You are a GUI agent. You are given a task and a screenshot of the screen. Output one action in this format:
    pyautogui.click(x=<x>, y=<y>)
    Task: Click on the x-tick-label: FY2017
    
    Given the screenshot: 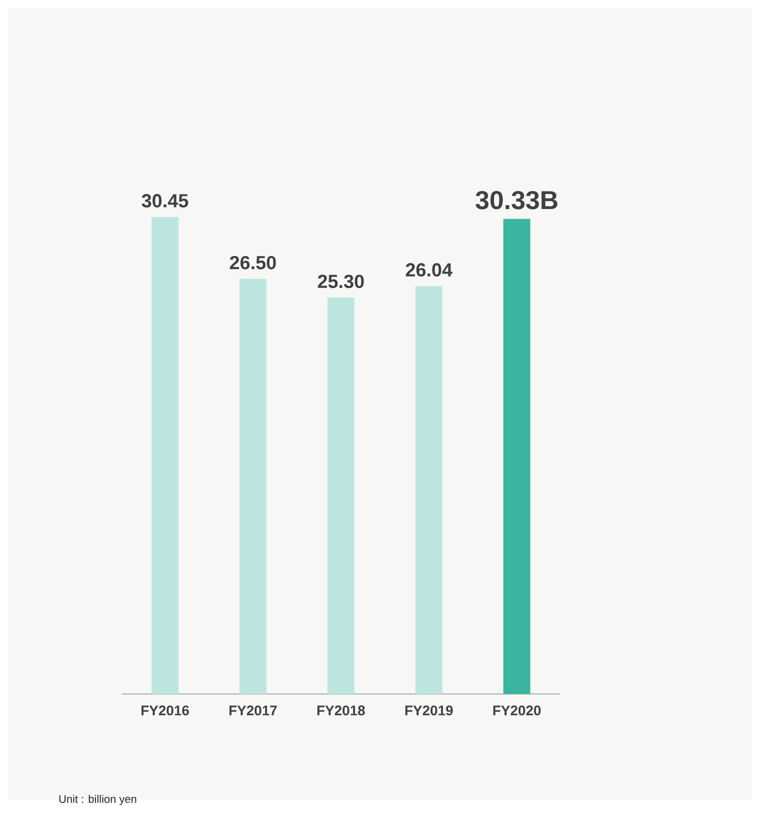 What is the action you would take?
    pyautogui.click(x=253, y=711)
    